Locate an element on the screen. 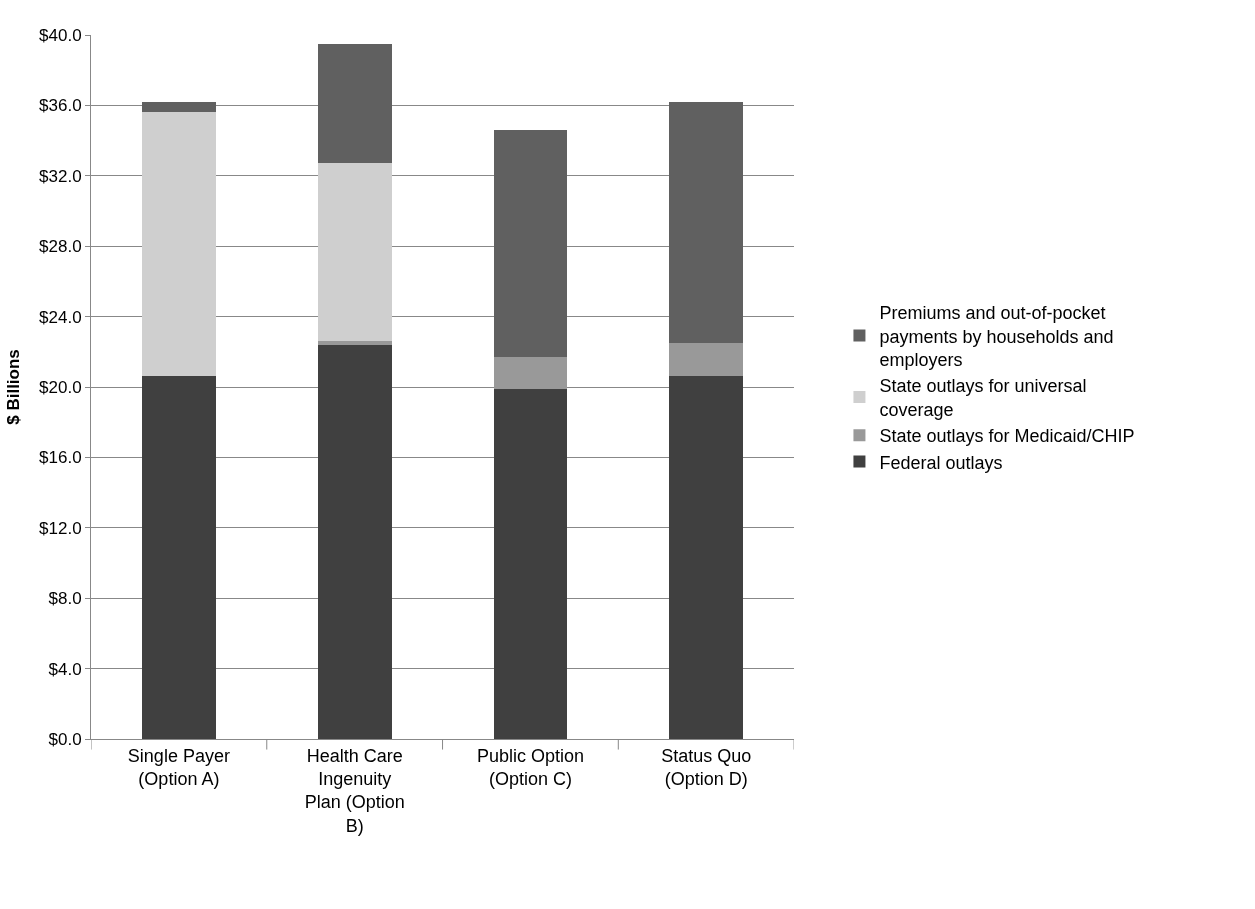 The width and height of the screenshot is (1255, 909). y-tick-label: $28.0 is located at coordinates (60, 247).